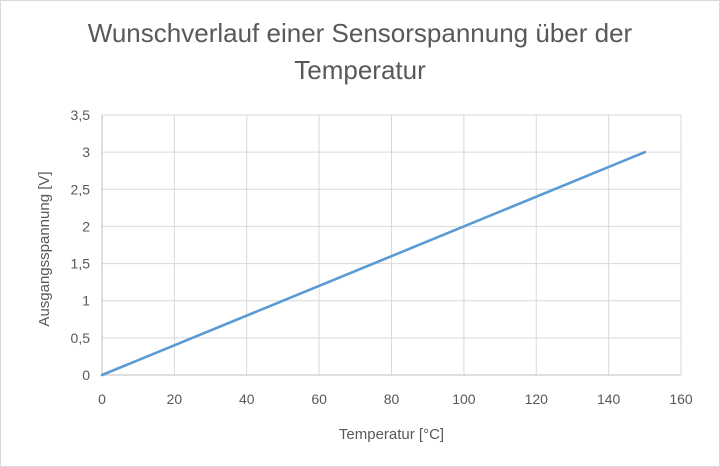 The height and width of the screenshot is (467, 720). Describe the element at coordinates (86, 152) in the screenshot. I see `y-tick-label: 3` at that location.